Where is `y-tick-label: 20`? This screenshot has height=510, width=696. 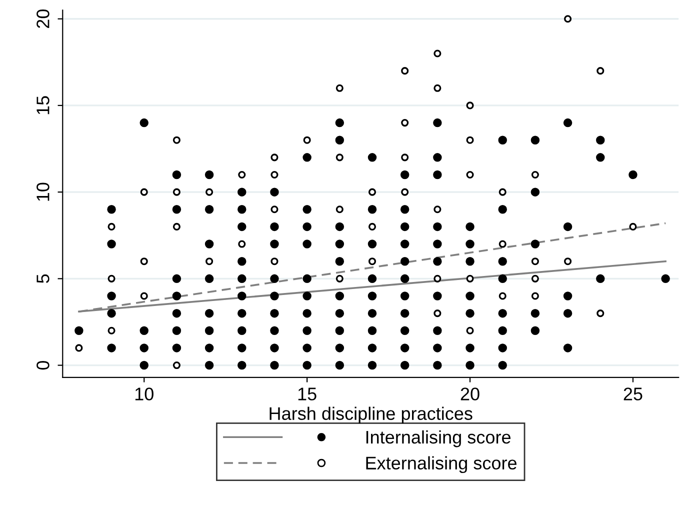
y-tick-label: 20 is located at coordinates (43, 19).